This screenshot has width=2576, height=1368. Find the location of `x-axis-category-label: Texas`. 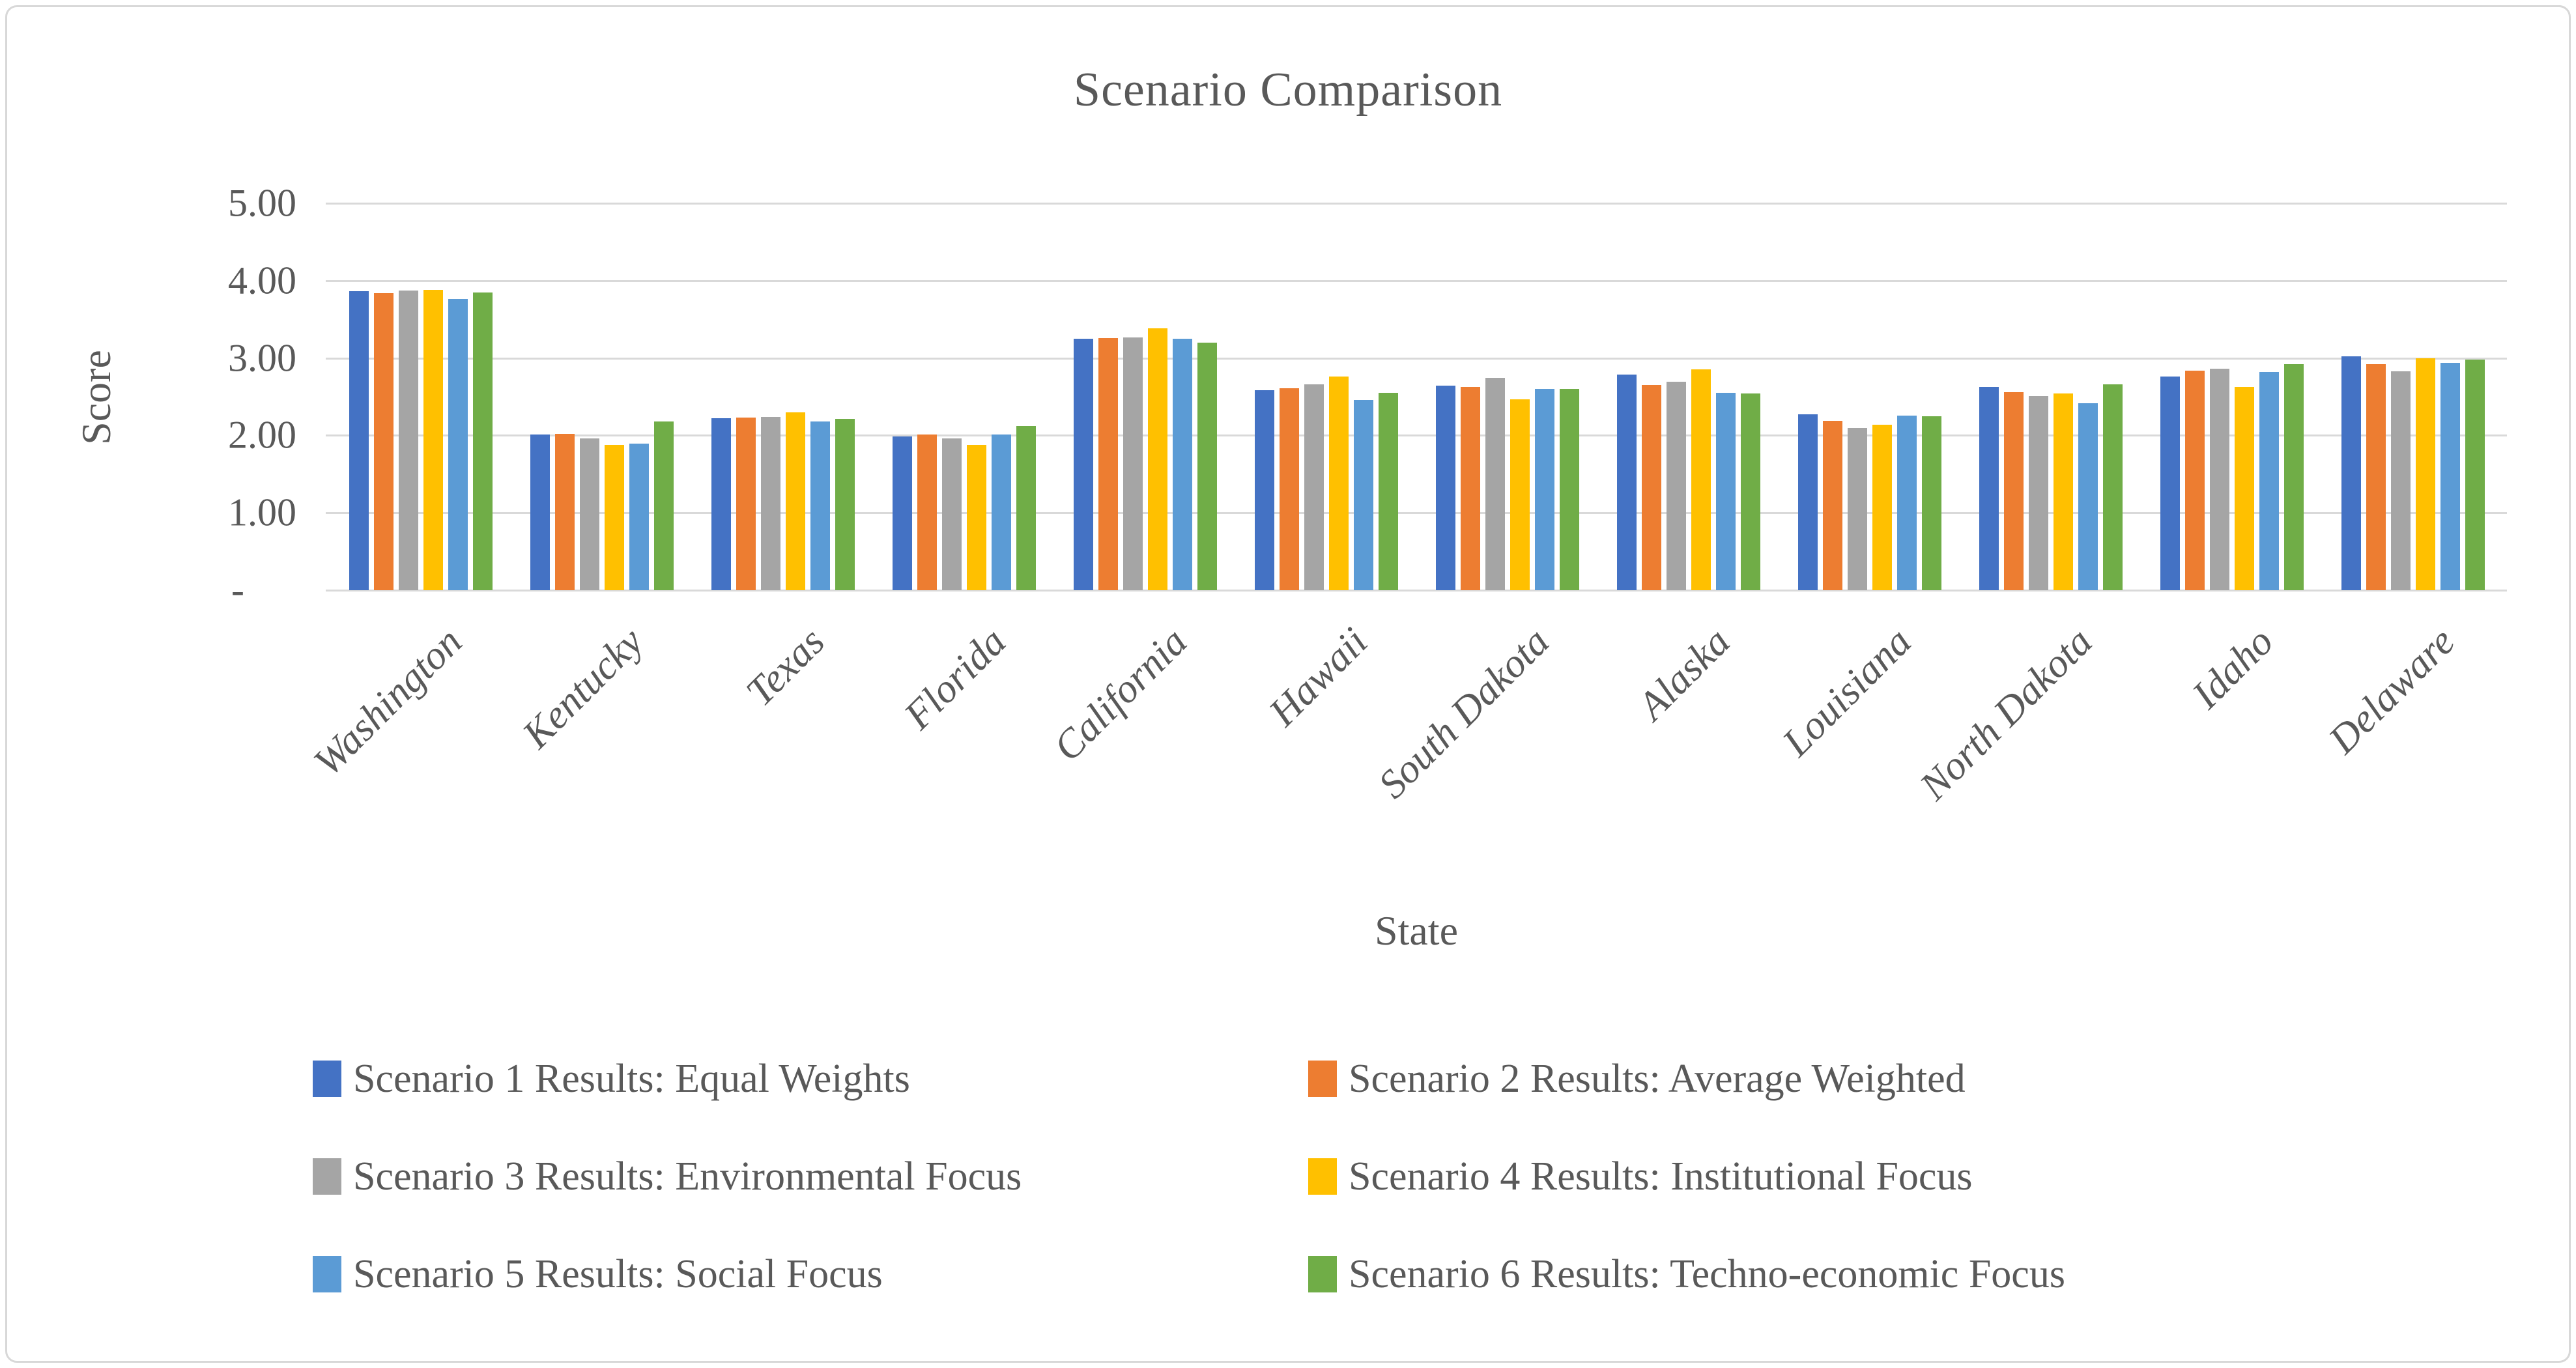

x-axis-category-label: Texas is located at coordinates (785, 667).